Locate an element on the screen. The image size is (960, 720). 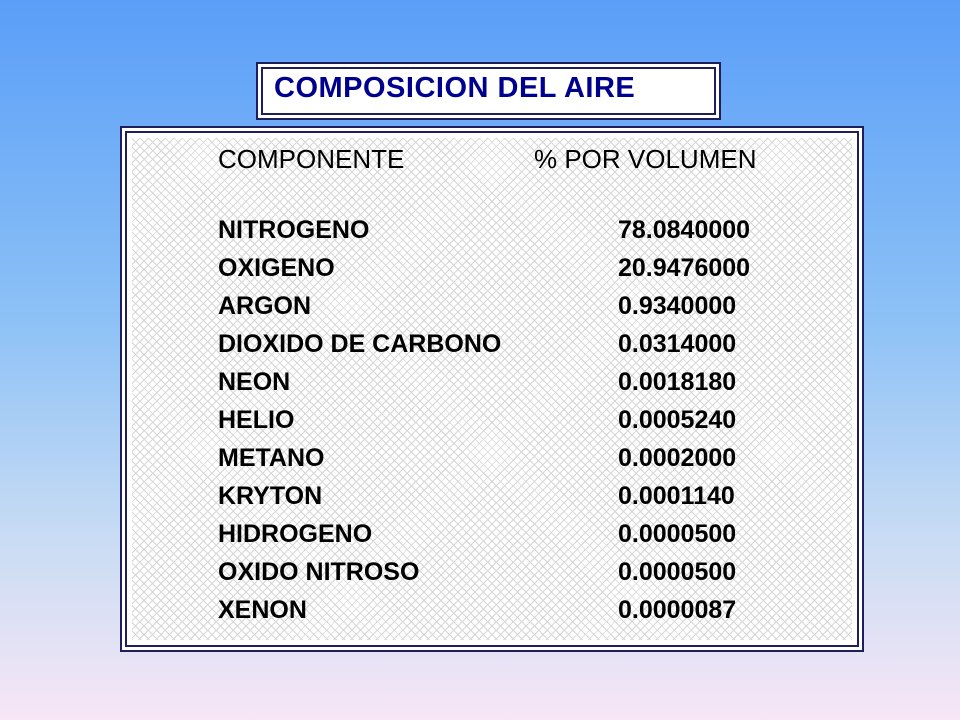
component-name: ARGON is located at coordinates (265, 306).